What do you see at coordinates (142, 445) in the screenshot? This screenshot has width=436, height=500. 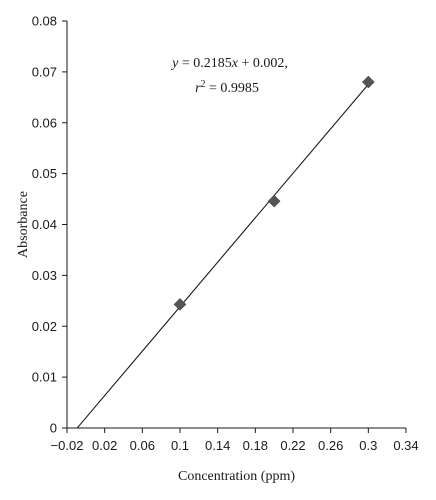 I see `x-tick-label: 0.06` at bounding box center [142, 445].